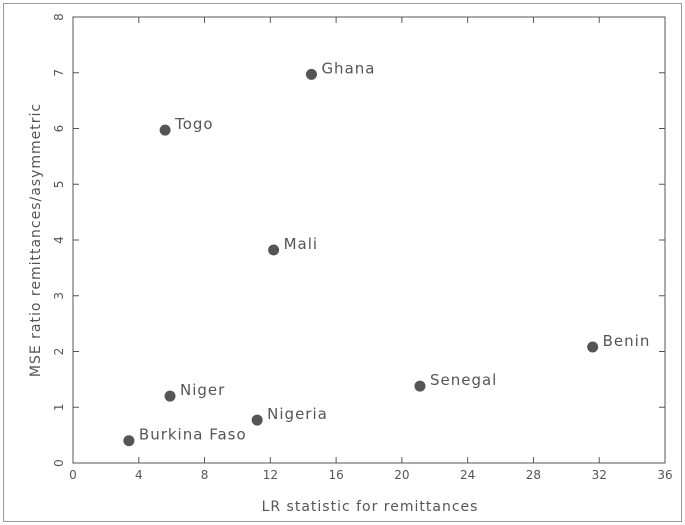  What do you see at coordinates (59, 240) in the screenshot?
I see `y-tick-label: 4` at bounding box center [59, 240].